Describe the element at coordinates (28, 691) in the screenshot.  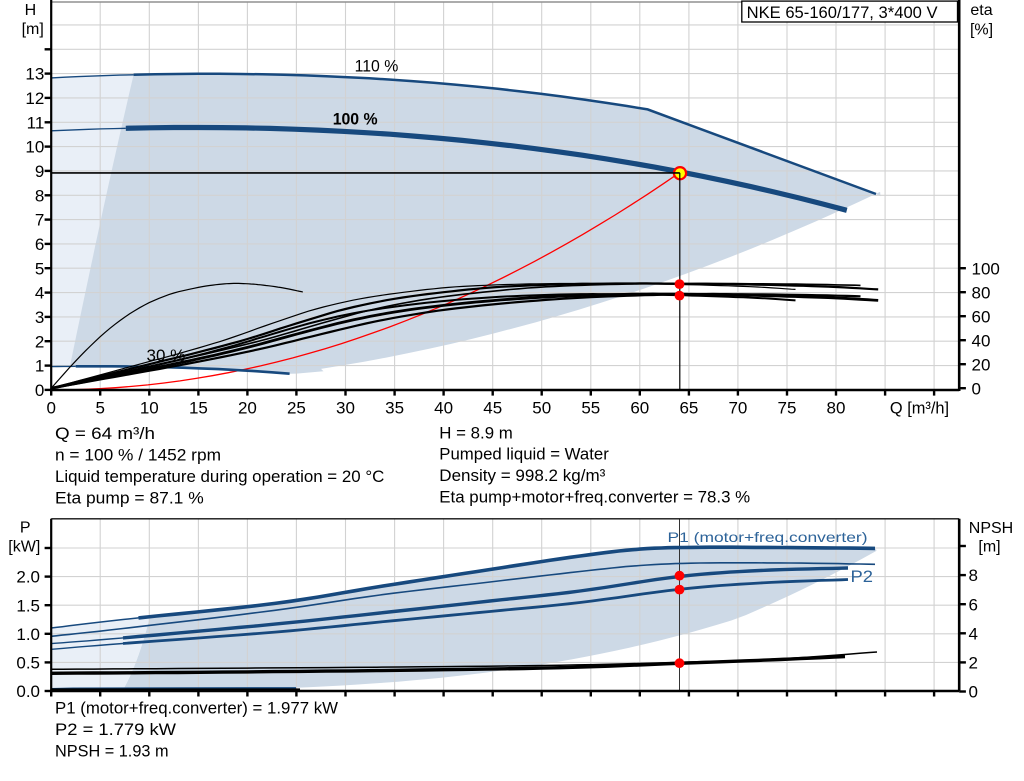
I see `svg-text: 0.0` at that location.